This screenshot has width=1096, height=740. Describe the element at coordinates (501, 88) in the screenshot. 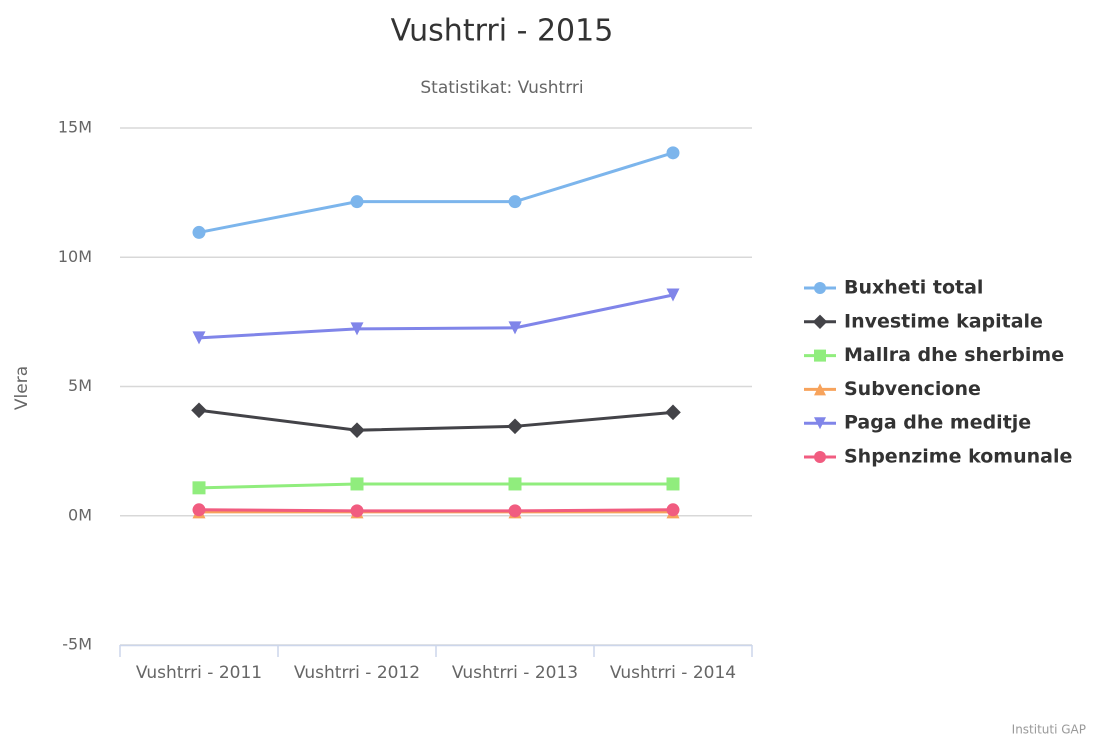

I see `chart-subtitle: Statistikat: Vushtrri` at that location.